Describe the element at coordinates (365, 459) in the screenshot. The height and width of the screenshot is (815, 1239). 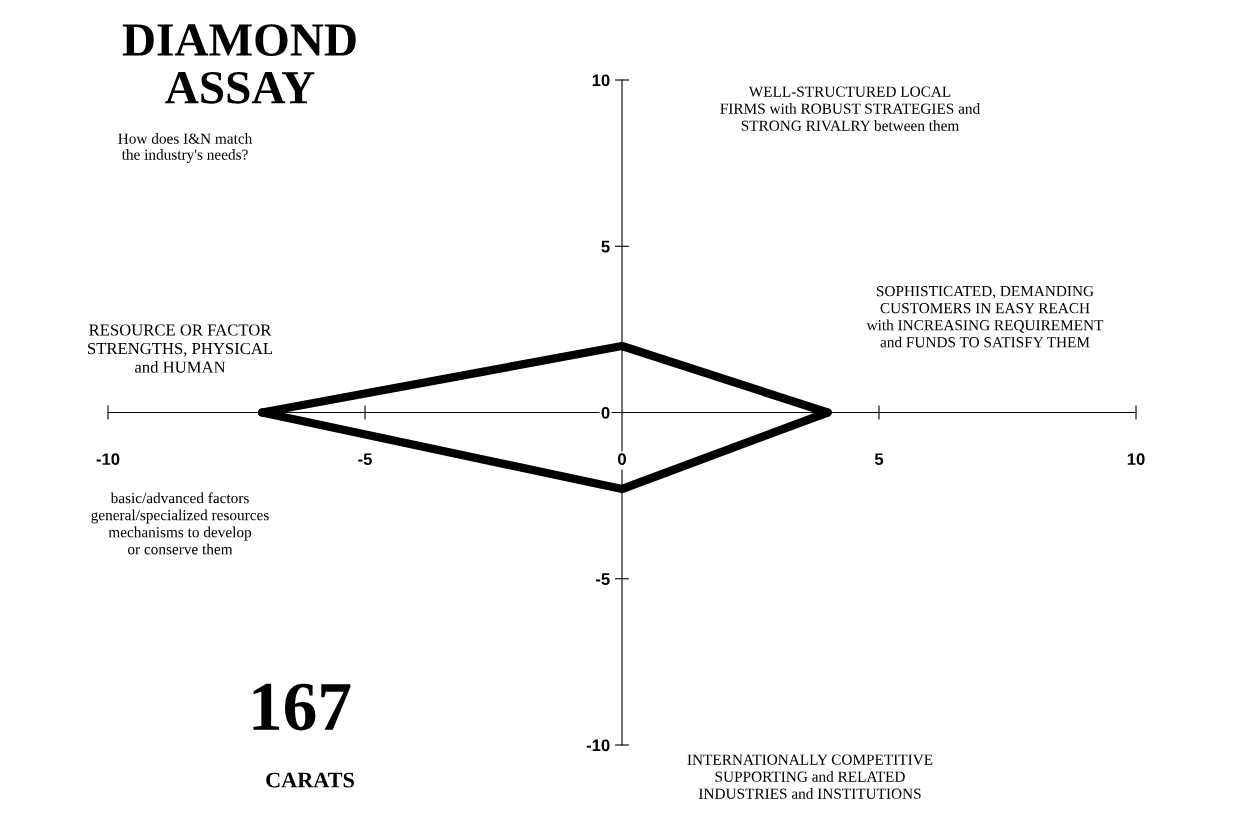
I see `x-tick-label: -5` at that location.